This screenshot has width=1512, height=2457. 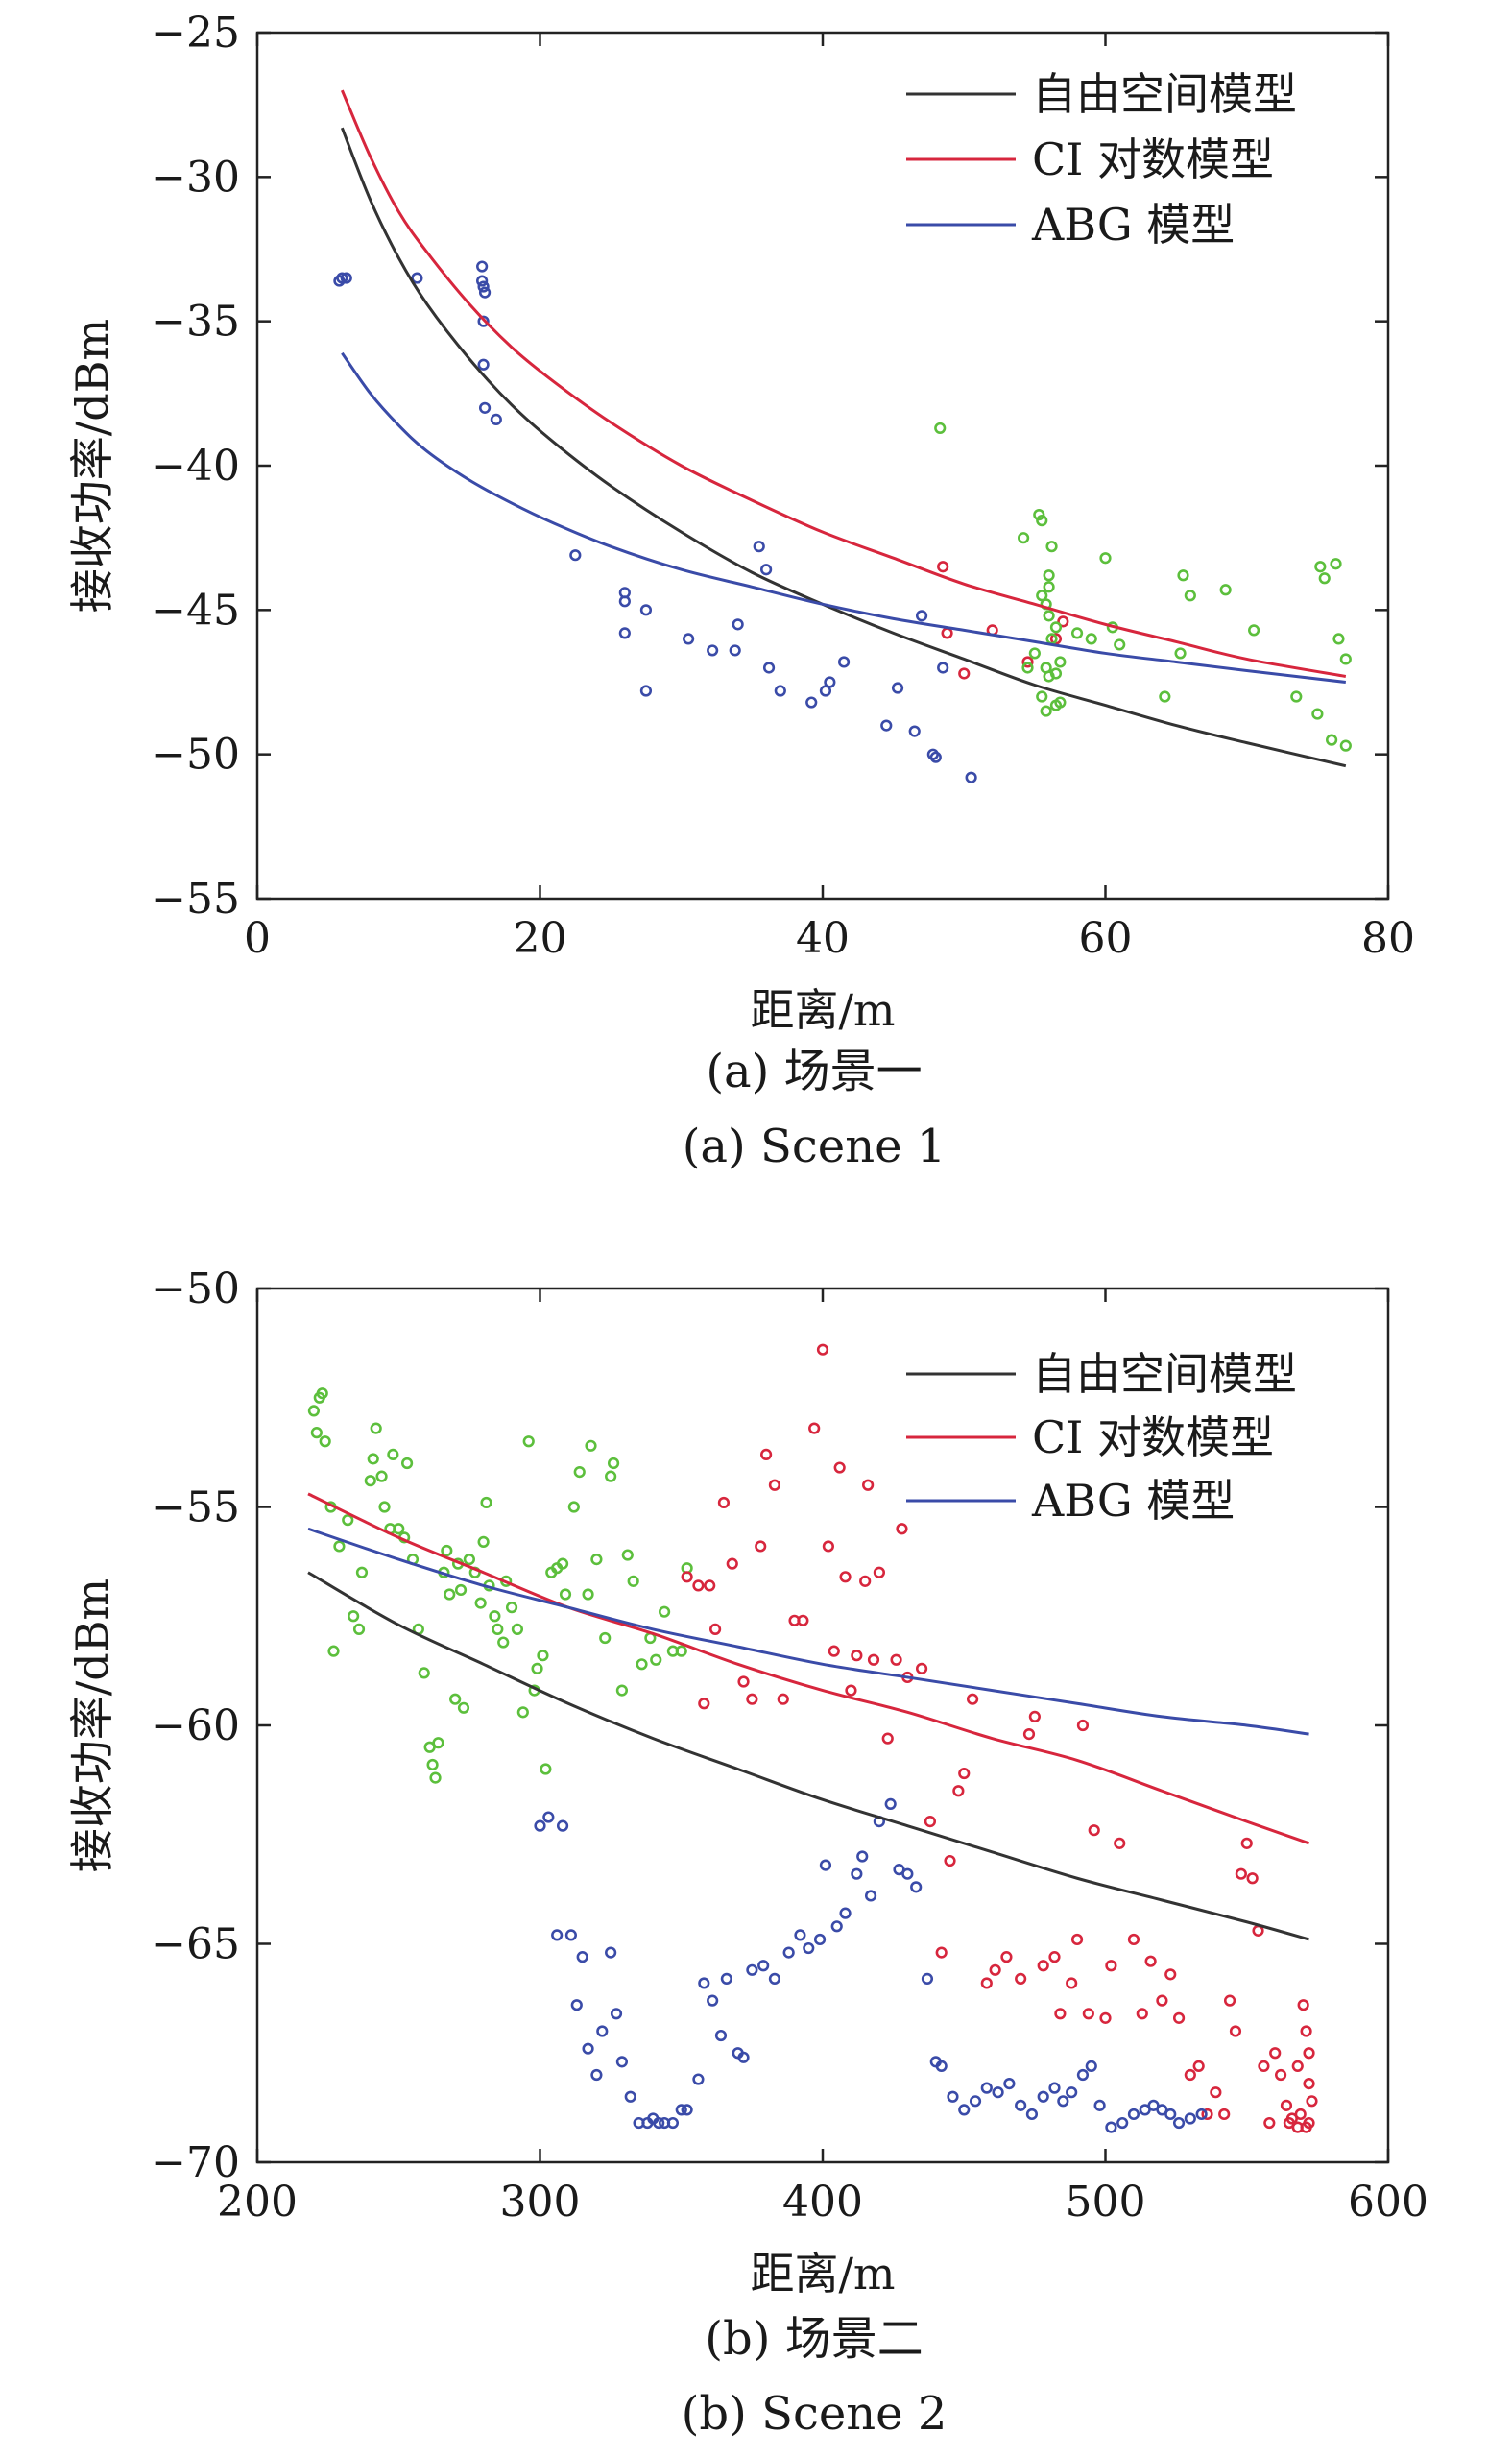 What do you see at coordinates (195, 1726) in the screenshot?
I see `y-tick-label: −60` at bounding box center [195, 1726].